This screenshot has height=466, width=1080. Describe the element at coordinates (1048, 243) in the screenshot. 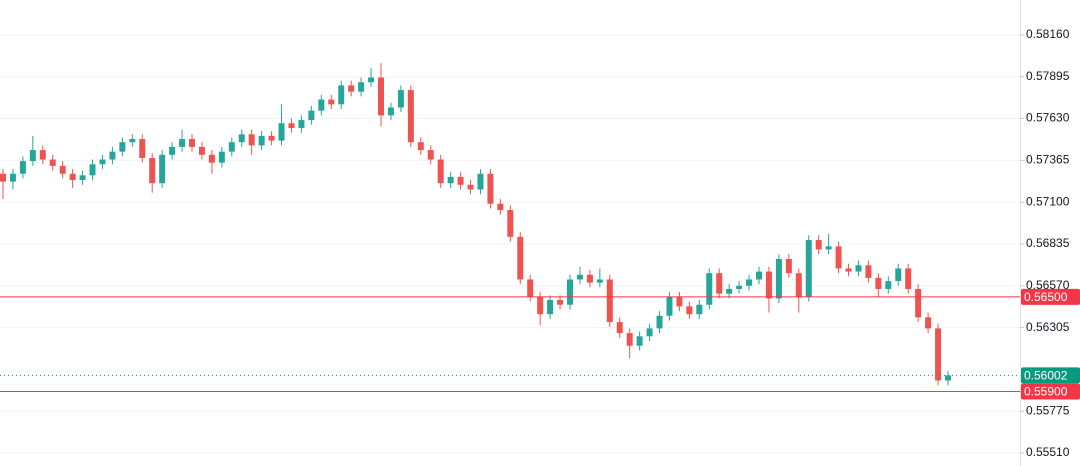

I see `y-tick-label: 0.56835` at that location.